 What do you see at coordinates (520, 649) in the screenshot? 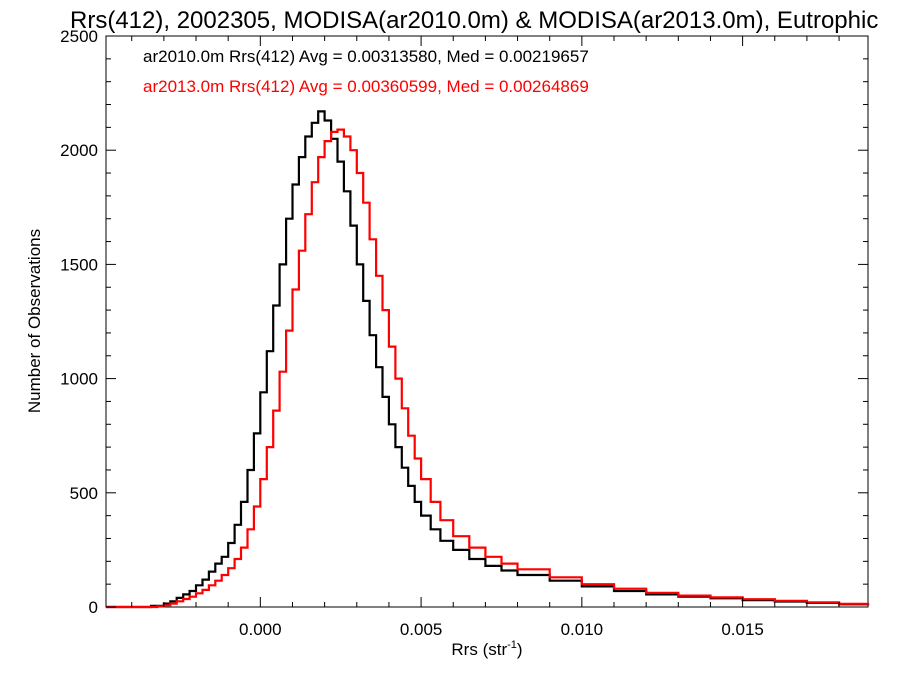
I see `x-axis-label-close: )` at bounding box center [520, 649].